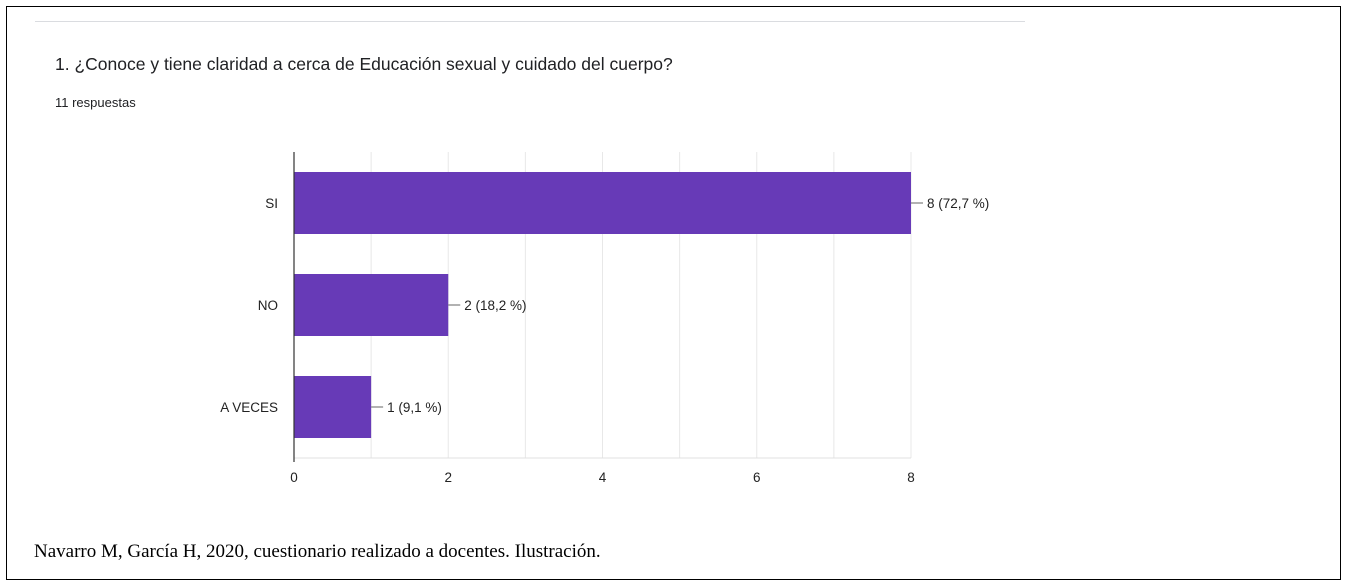 The width and height of the screenshot is (1351, 586). I want to click on x-tick-label: 8, so click(911, 477).